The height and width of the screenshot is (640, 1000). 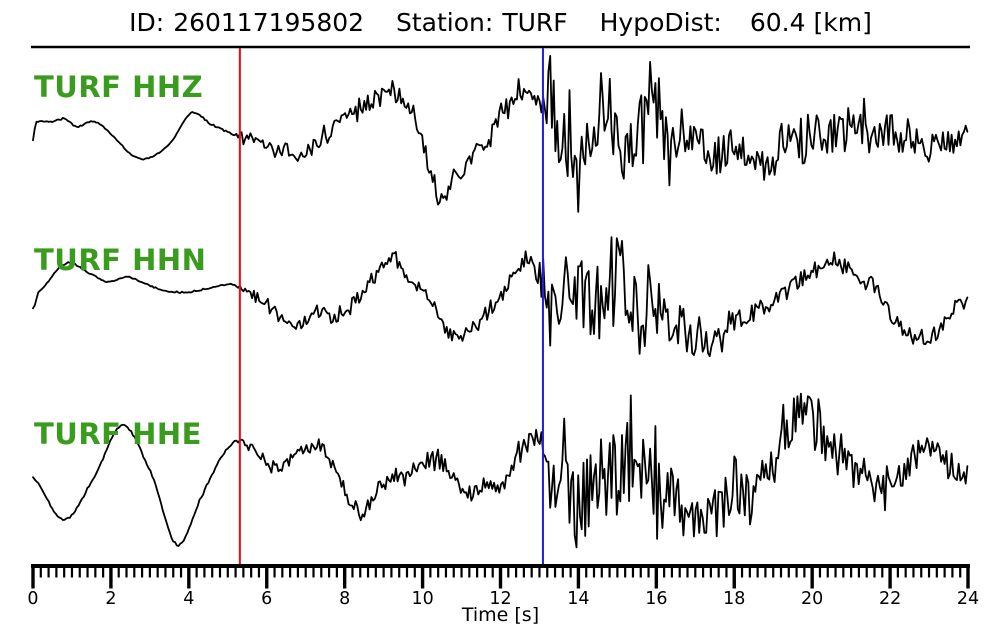 I want to click on x-tick-label: 24, so click(x=968, y=599).